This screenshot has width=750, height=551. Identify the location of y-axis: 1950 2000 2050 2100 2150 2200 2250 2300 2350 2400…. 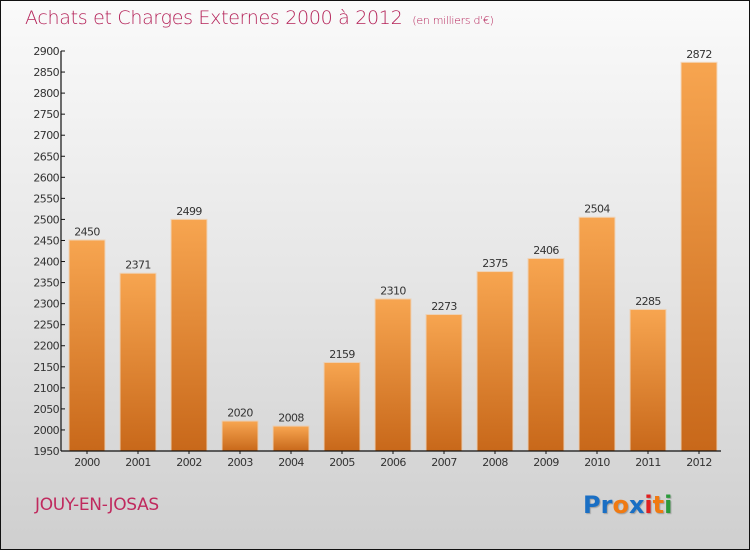
(49, 251).